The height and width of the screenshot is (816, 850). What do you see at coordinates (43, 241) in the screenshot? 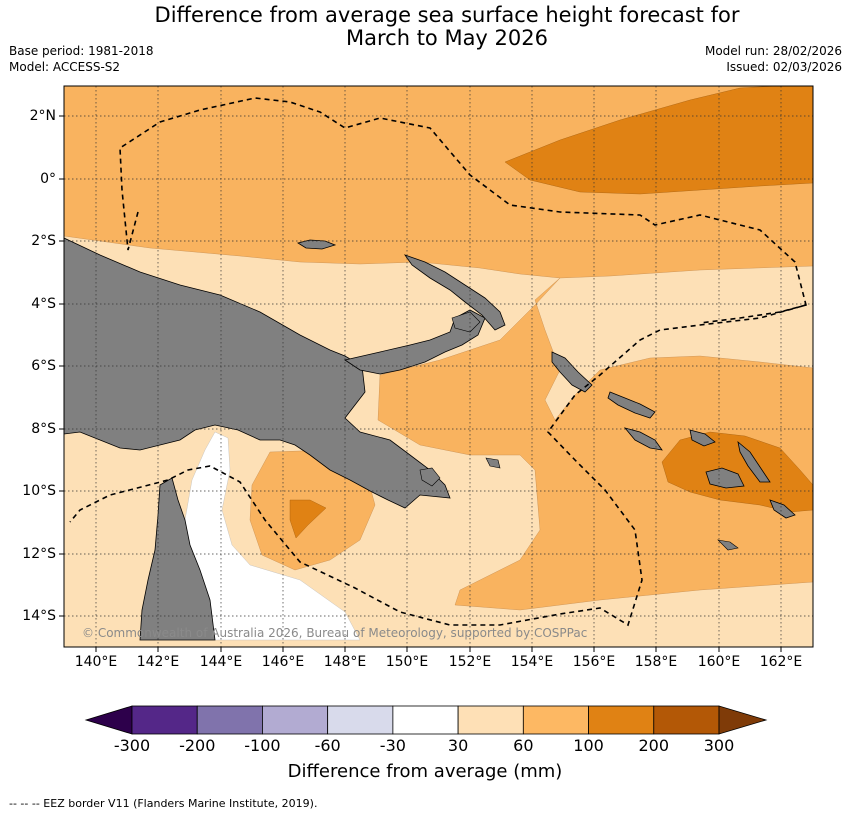
I see `lat-label: 2°S` at bounding box center [43, 241].